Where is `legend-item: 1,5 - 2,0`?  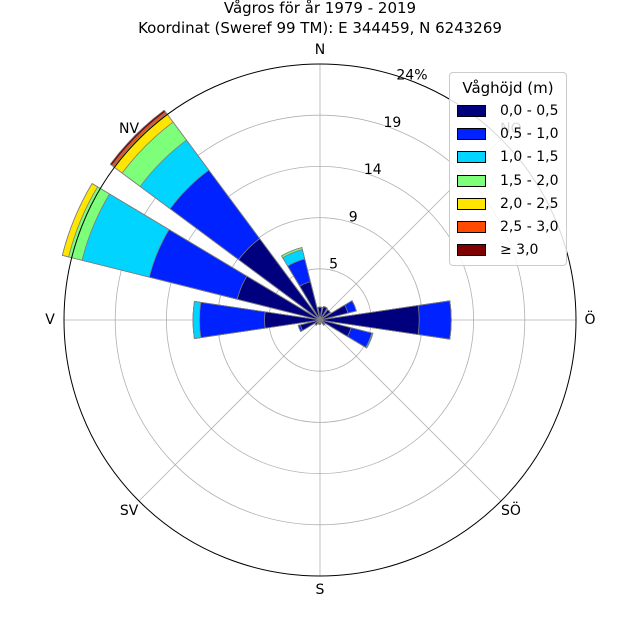
legend-item: 1,5 - 2,0 is located at coordinates (508, 180).